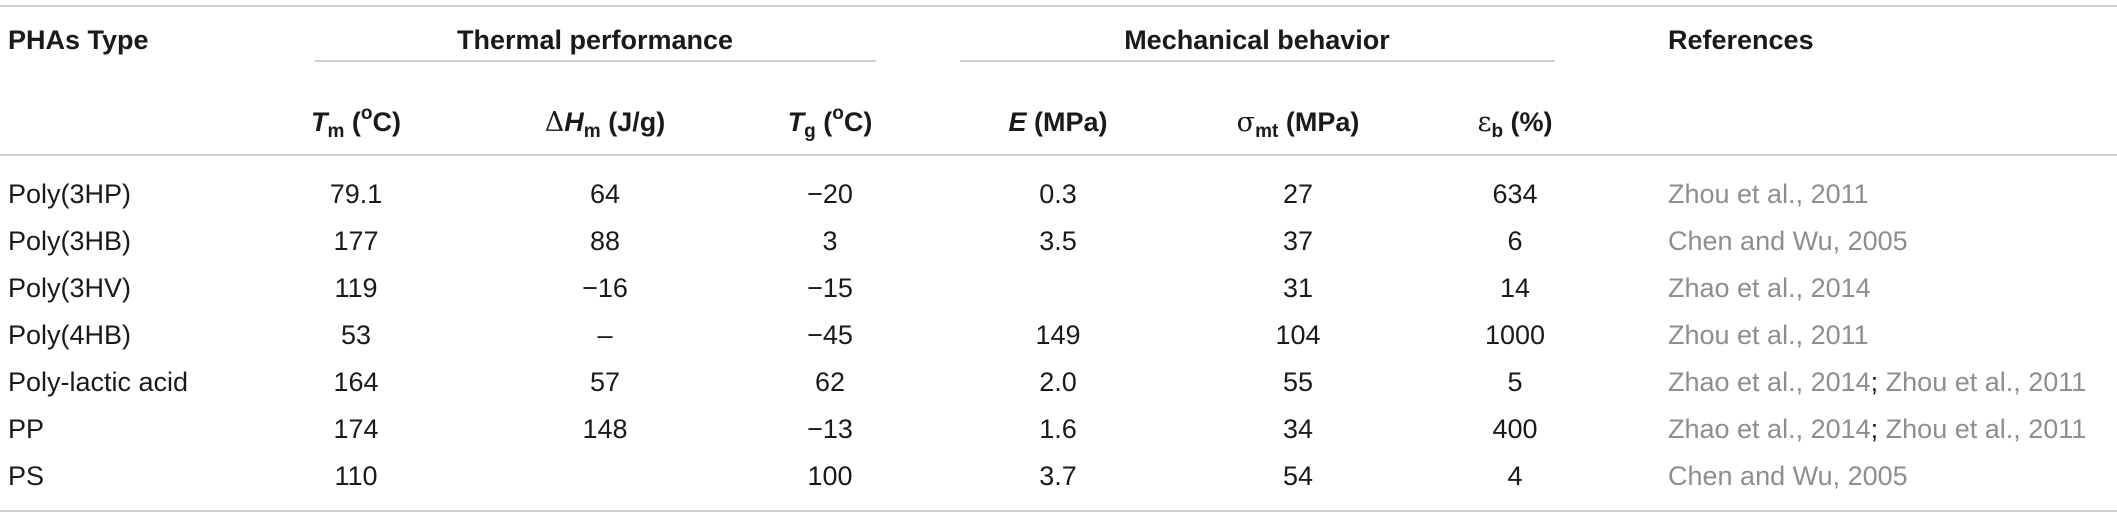  What do you see at coordinates (605, 124) in the screenshot?
I see `col-header-delta-hm: ΔHm (J/g)` at bounding box center [605, 124].